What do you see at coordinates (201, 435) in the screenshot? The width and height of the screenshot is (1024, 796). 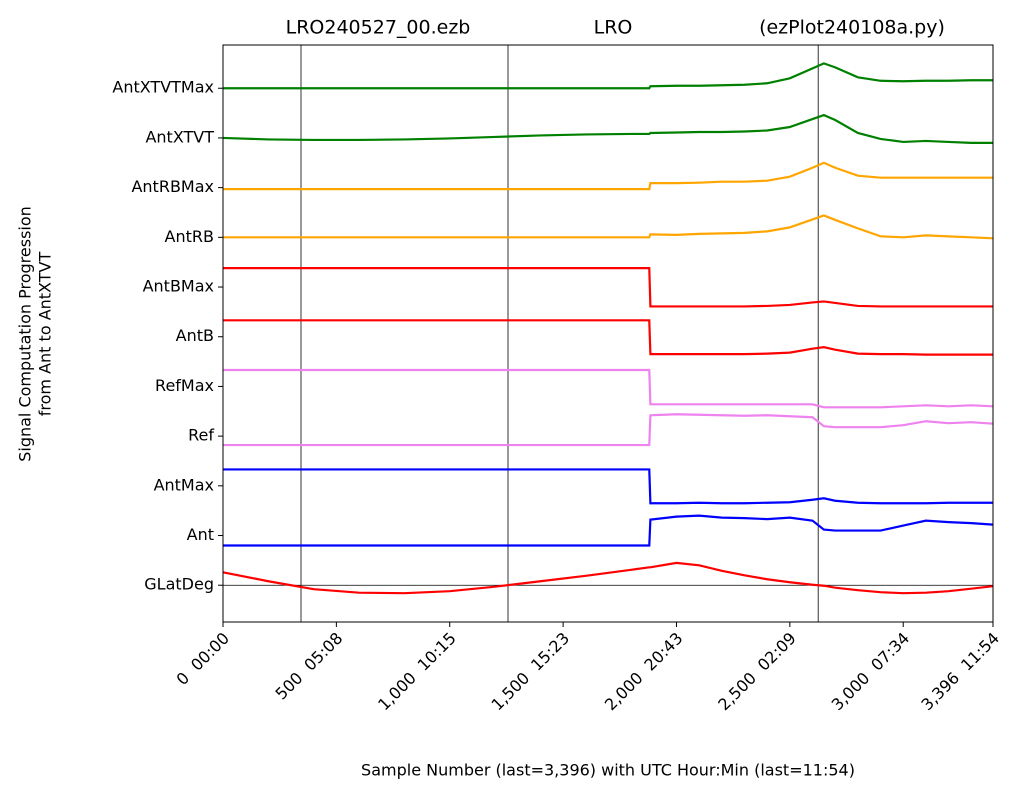 I see `y-tick-label: Ref` at bounding box center [201, 435].